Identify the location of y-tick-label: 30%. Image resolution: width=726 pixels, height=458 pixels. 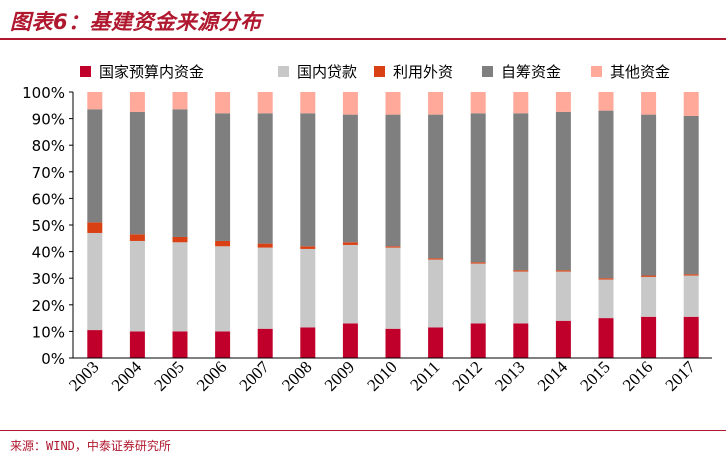
(48, 279).